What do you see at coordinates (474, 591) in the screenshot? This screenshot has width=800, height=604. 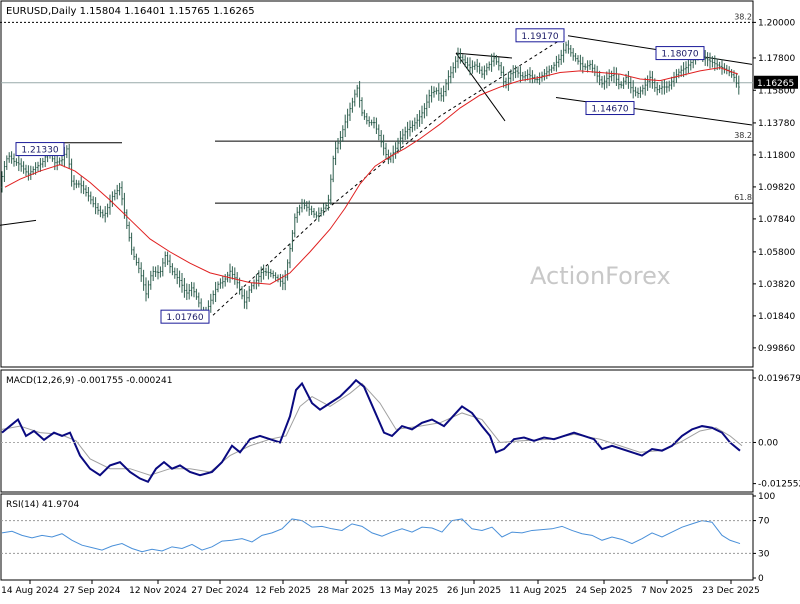 I see `time-tick-label: 26 Jun 2025` at bounding box center [474, 591].